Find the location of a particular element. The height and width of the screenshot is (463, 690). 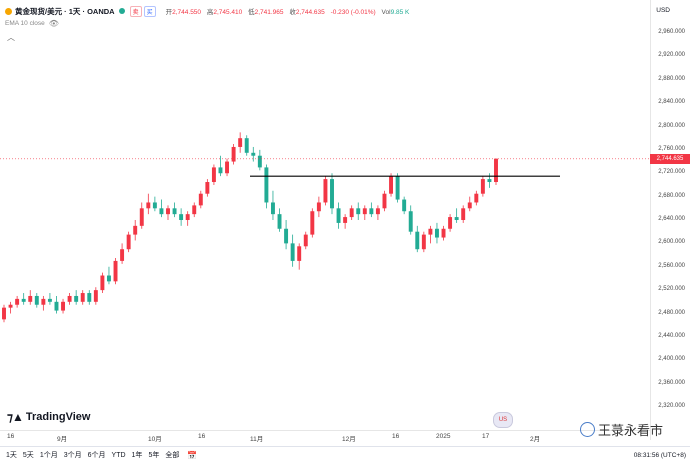

range-button-6: 1年 is located at coordinates (137, 455).